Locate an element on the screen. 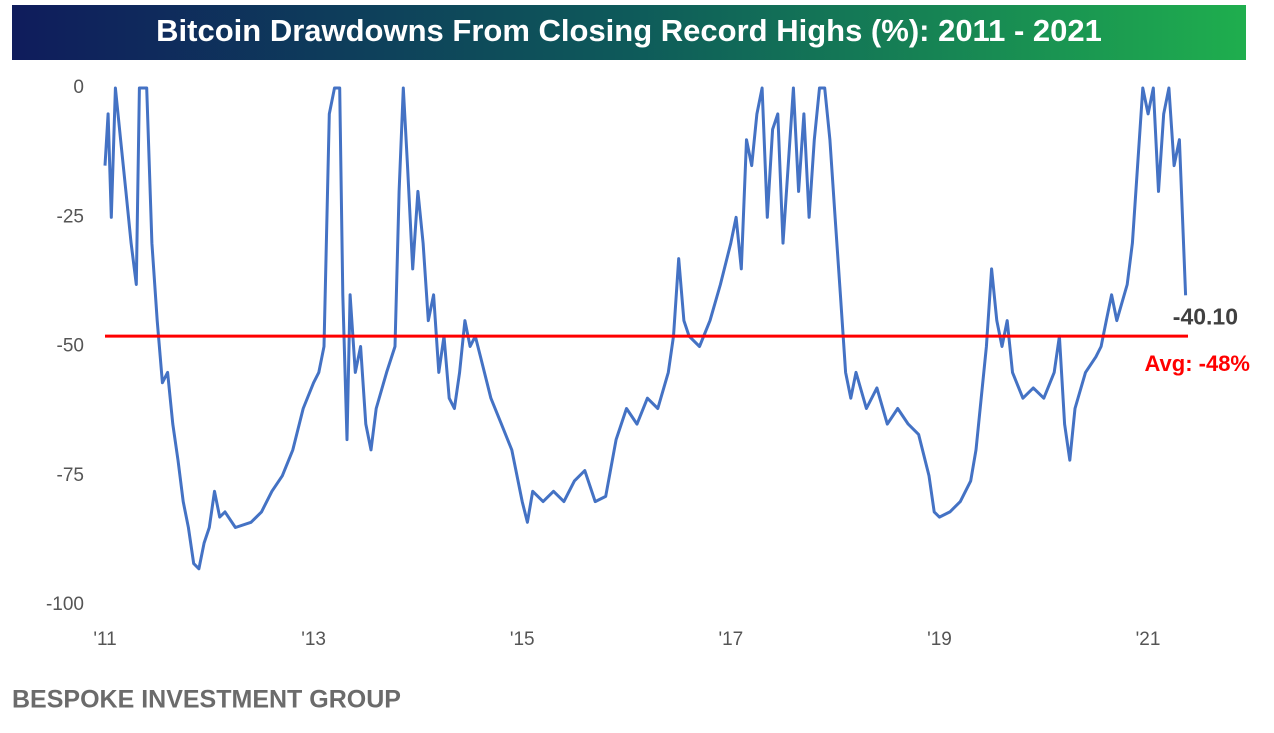  title-banner is located at coordinates (629, 32).